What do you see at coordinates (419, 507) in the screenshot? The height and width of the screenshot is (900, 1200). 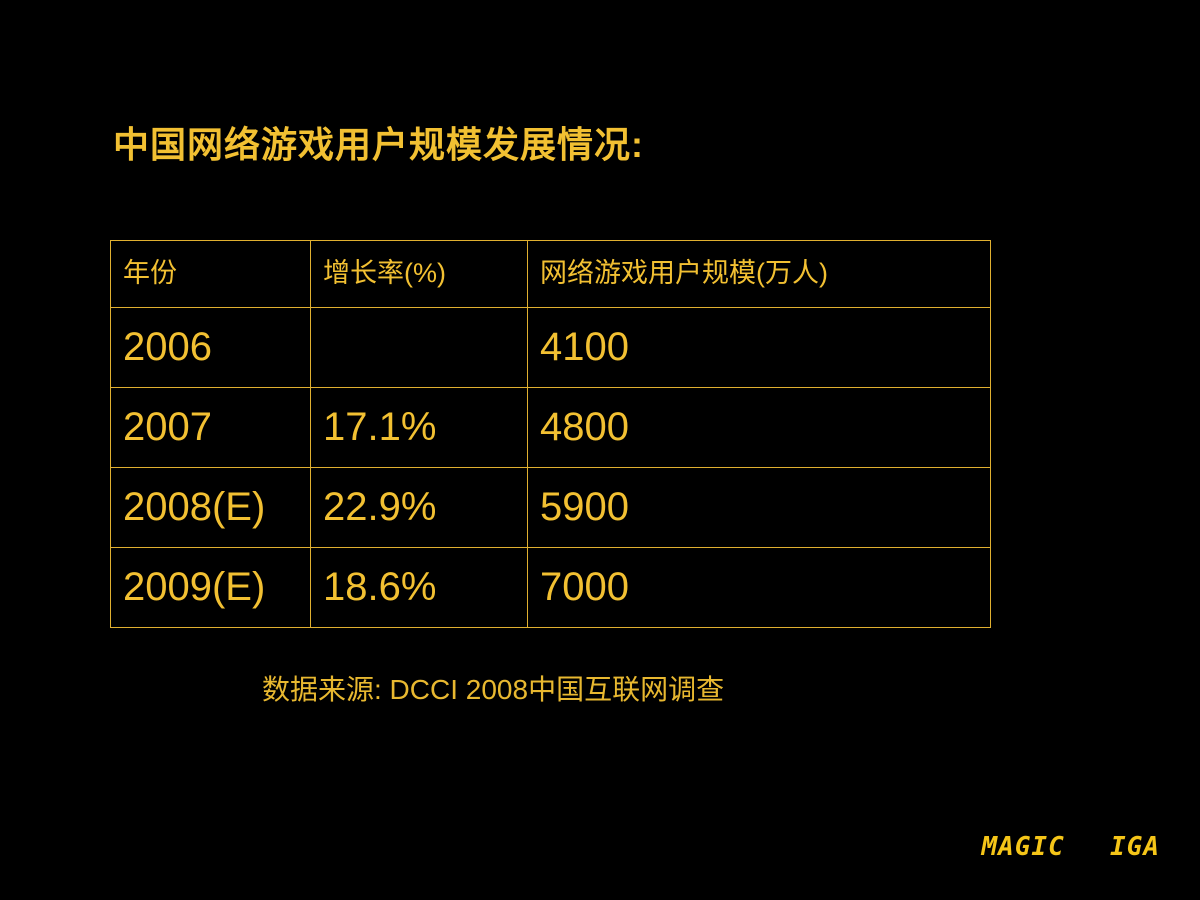 I see `cell-growth-rate: 22.9%` at bounding box center [419, 507].